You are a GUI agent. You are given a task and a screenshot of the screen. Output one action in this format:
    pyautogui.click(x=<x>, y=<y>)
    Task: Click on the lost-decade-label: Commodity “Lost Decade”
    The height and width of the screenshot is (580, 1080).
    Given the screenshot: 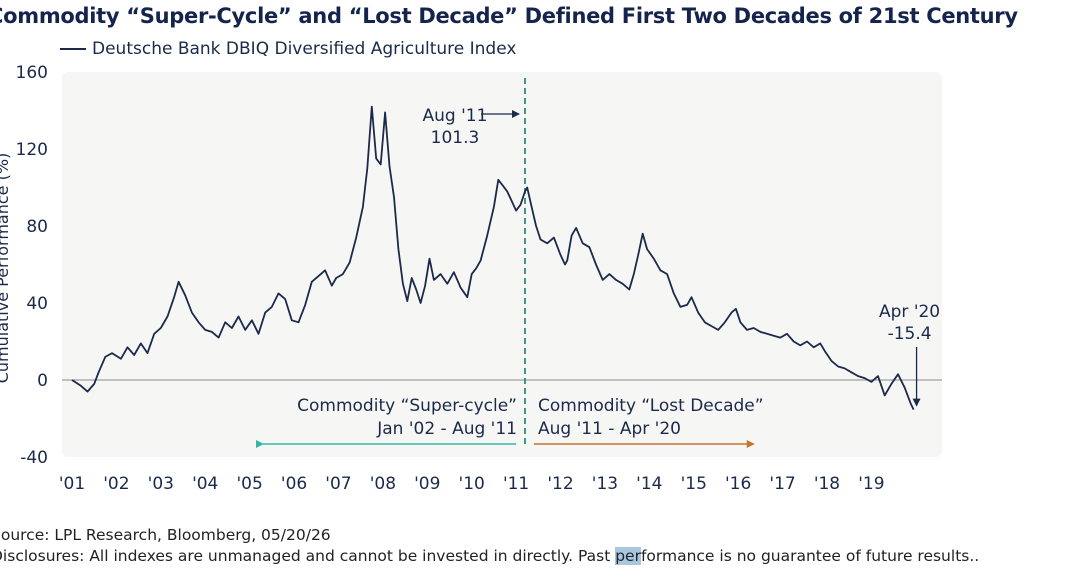 What is the action you would take?
    pyautogui.click(x=651, y=406)
    